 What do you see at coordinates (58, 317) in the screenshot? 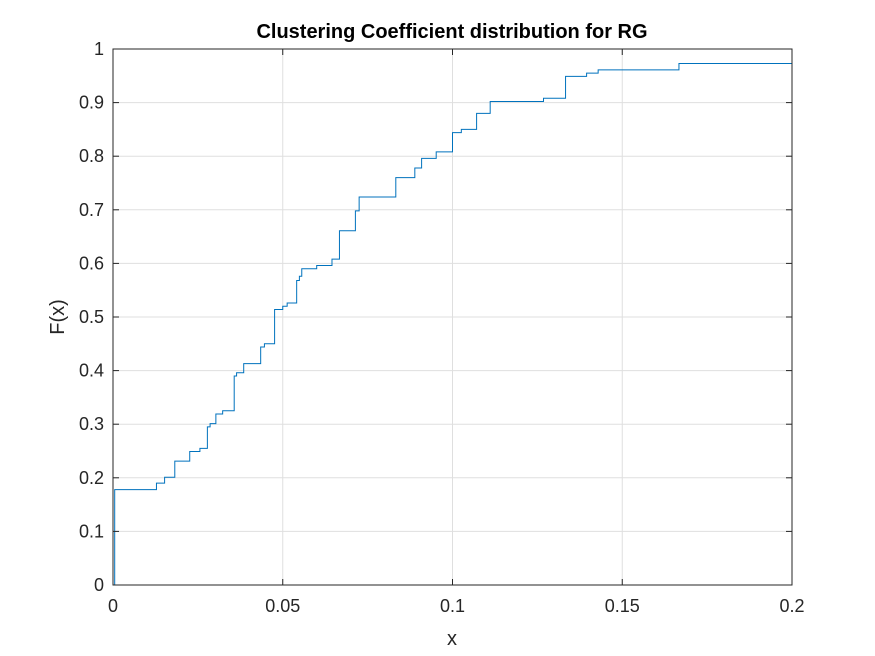
I see `y-axis-label: F(x)` at bounding box center [58, 317].